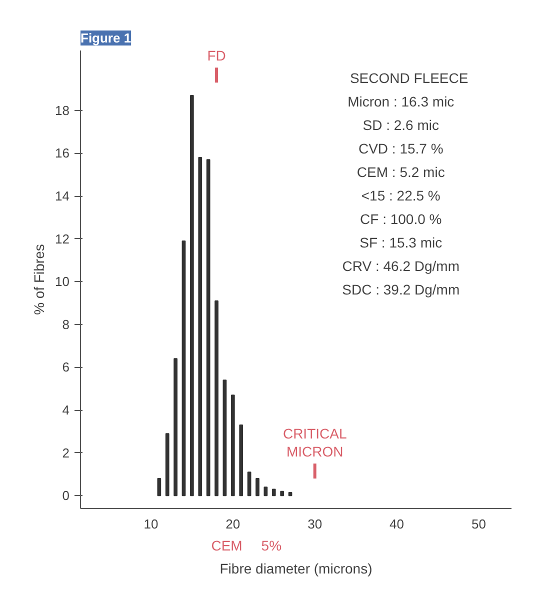 The height and width of the screenshot is (603, 541). What do you see at coordinates (62, 196) in the screenshot?
I see `y-tick-label: 14` at bounding box center [62, 196].